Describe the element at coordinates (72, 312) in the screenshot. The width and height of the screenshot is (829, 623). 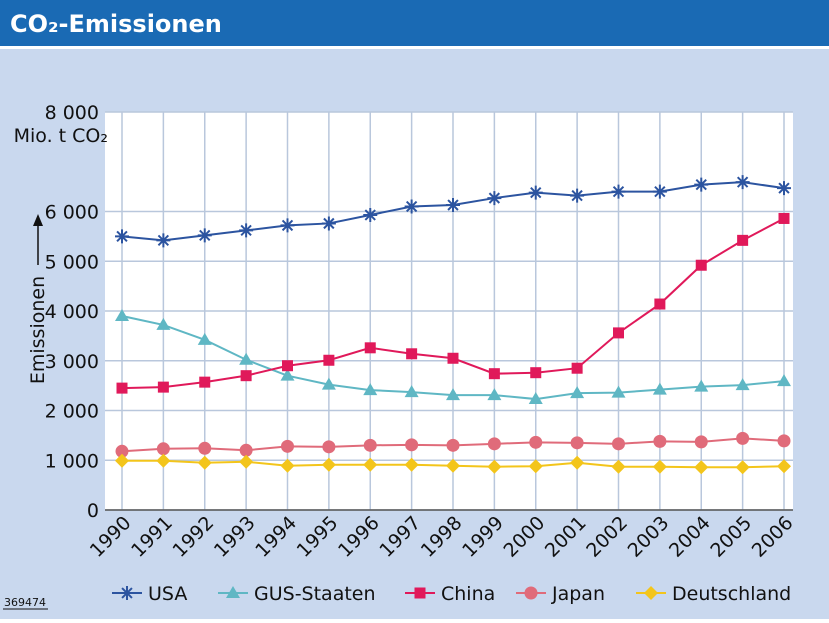
I see `y-tick-label: 4 000` at that location.